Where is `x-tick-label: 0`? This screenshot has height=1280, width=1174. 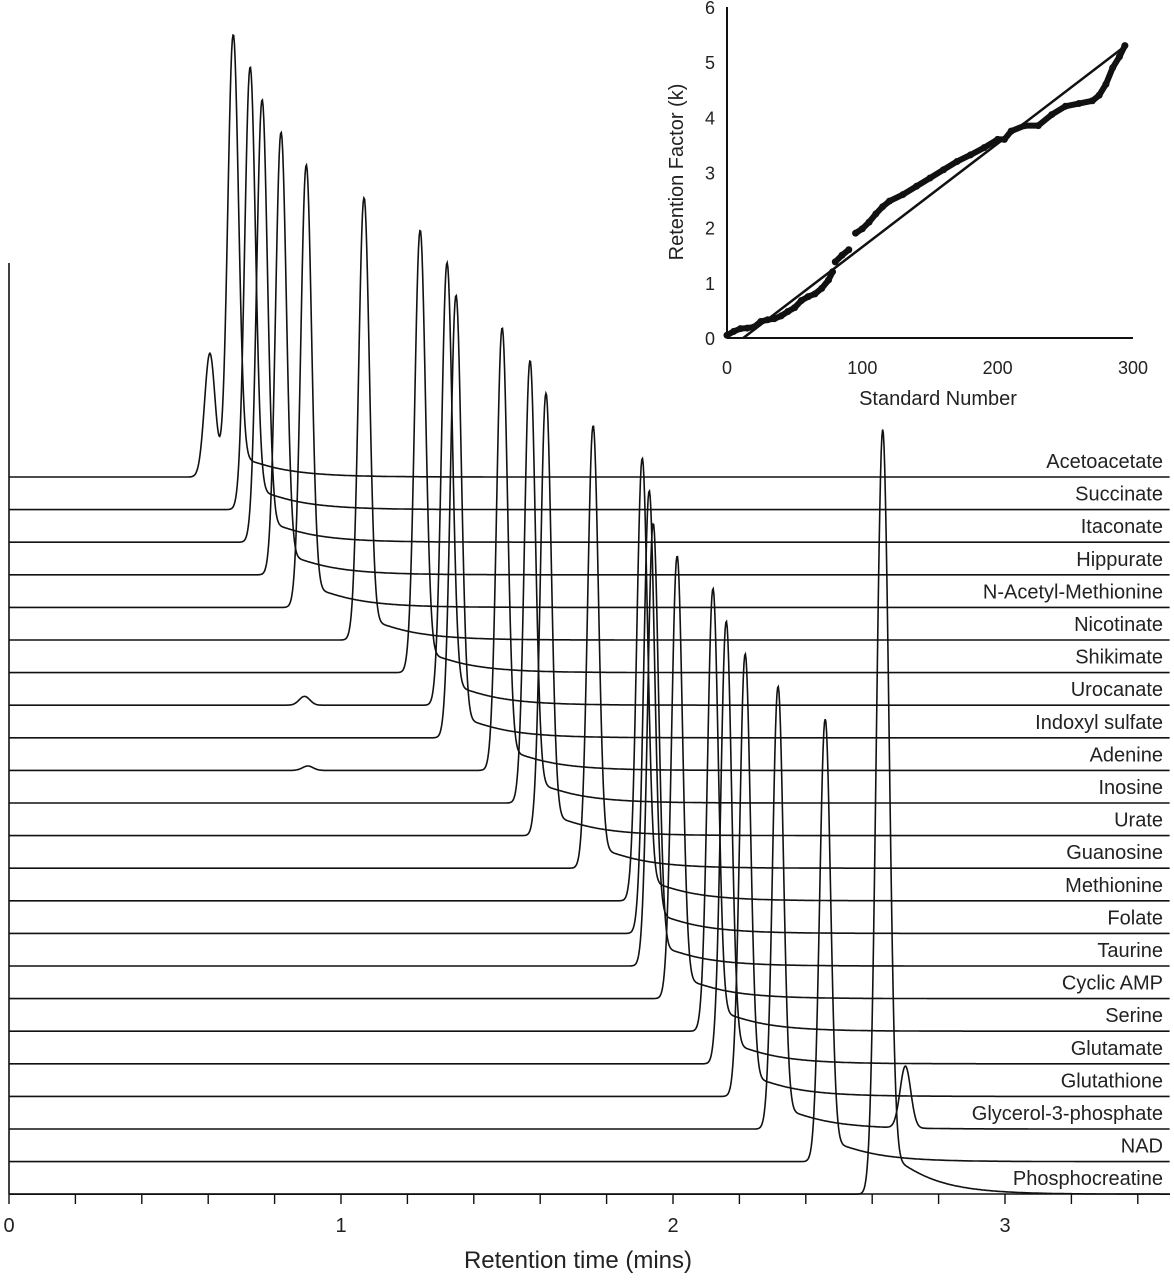 x-tick-label: 0 is located at coordinates (8, 1226).